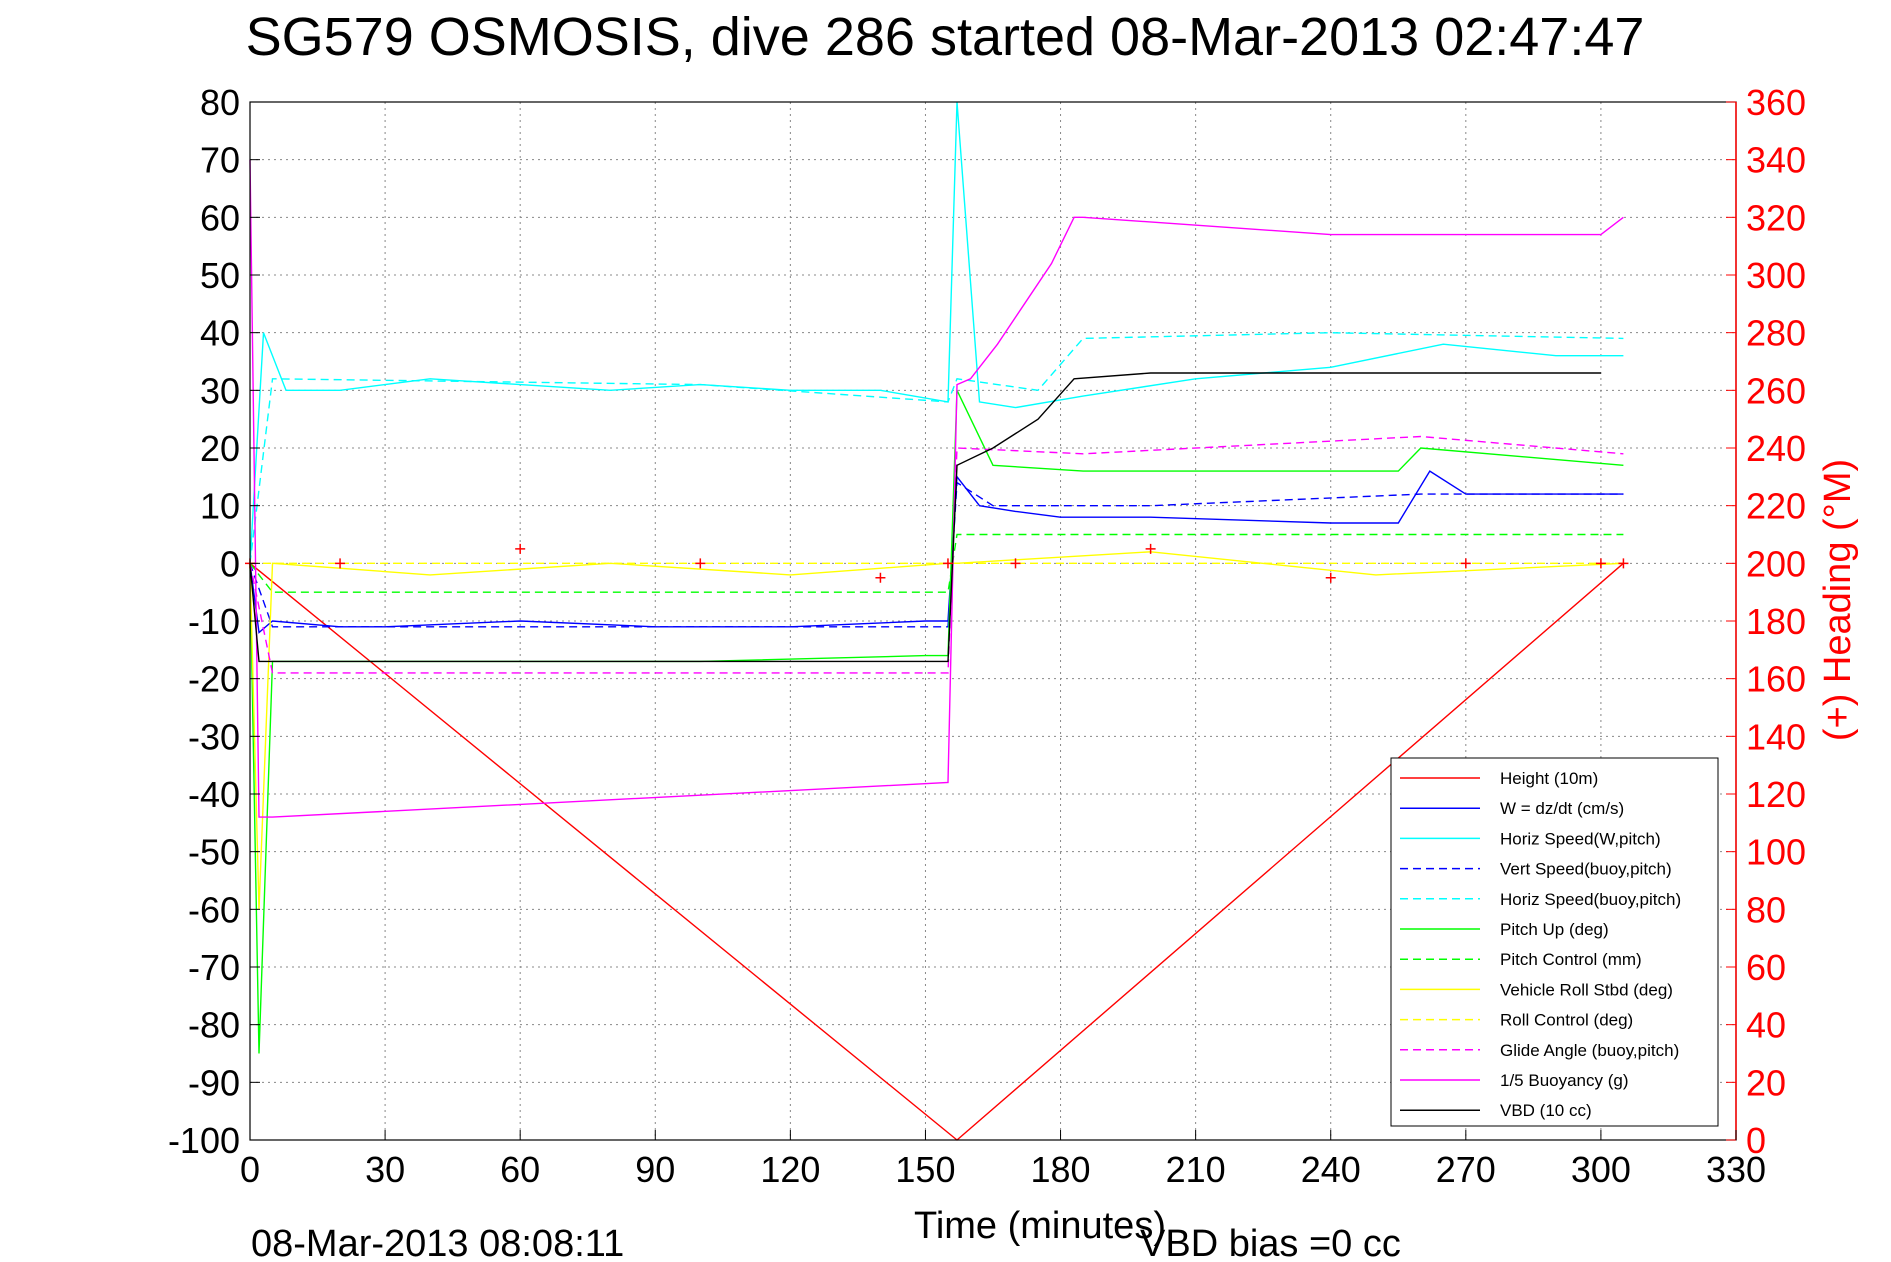  Describe the element at coordinates (220, 217) in the screenshot. I see `y-tick-label: 60` at that location.